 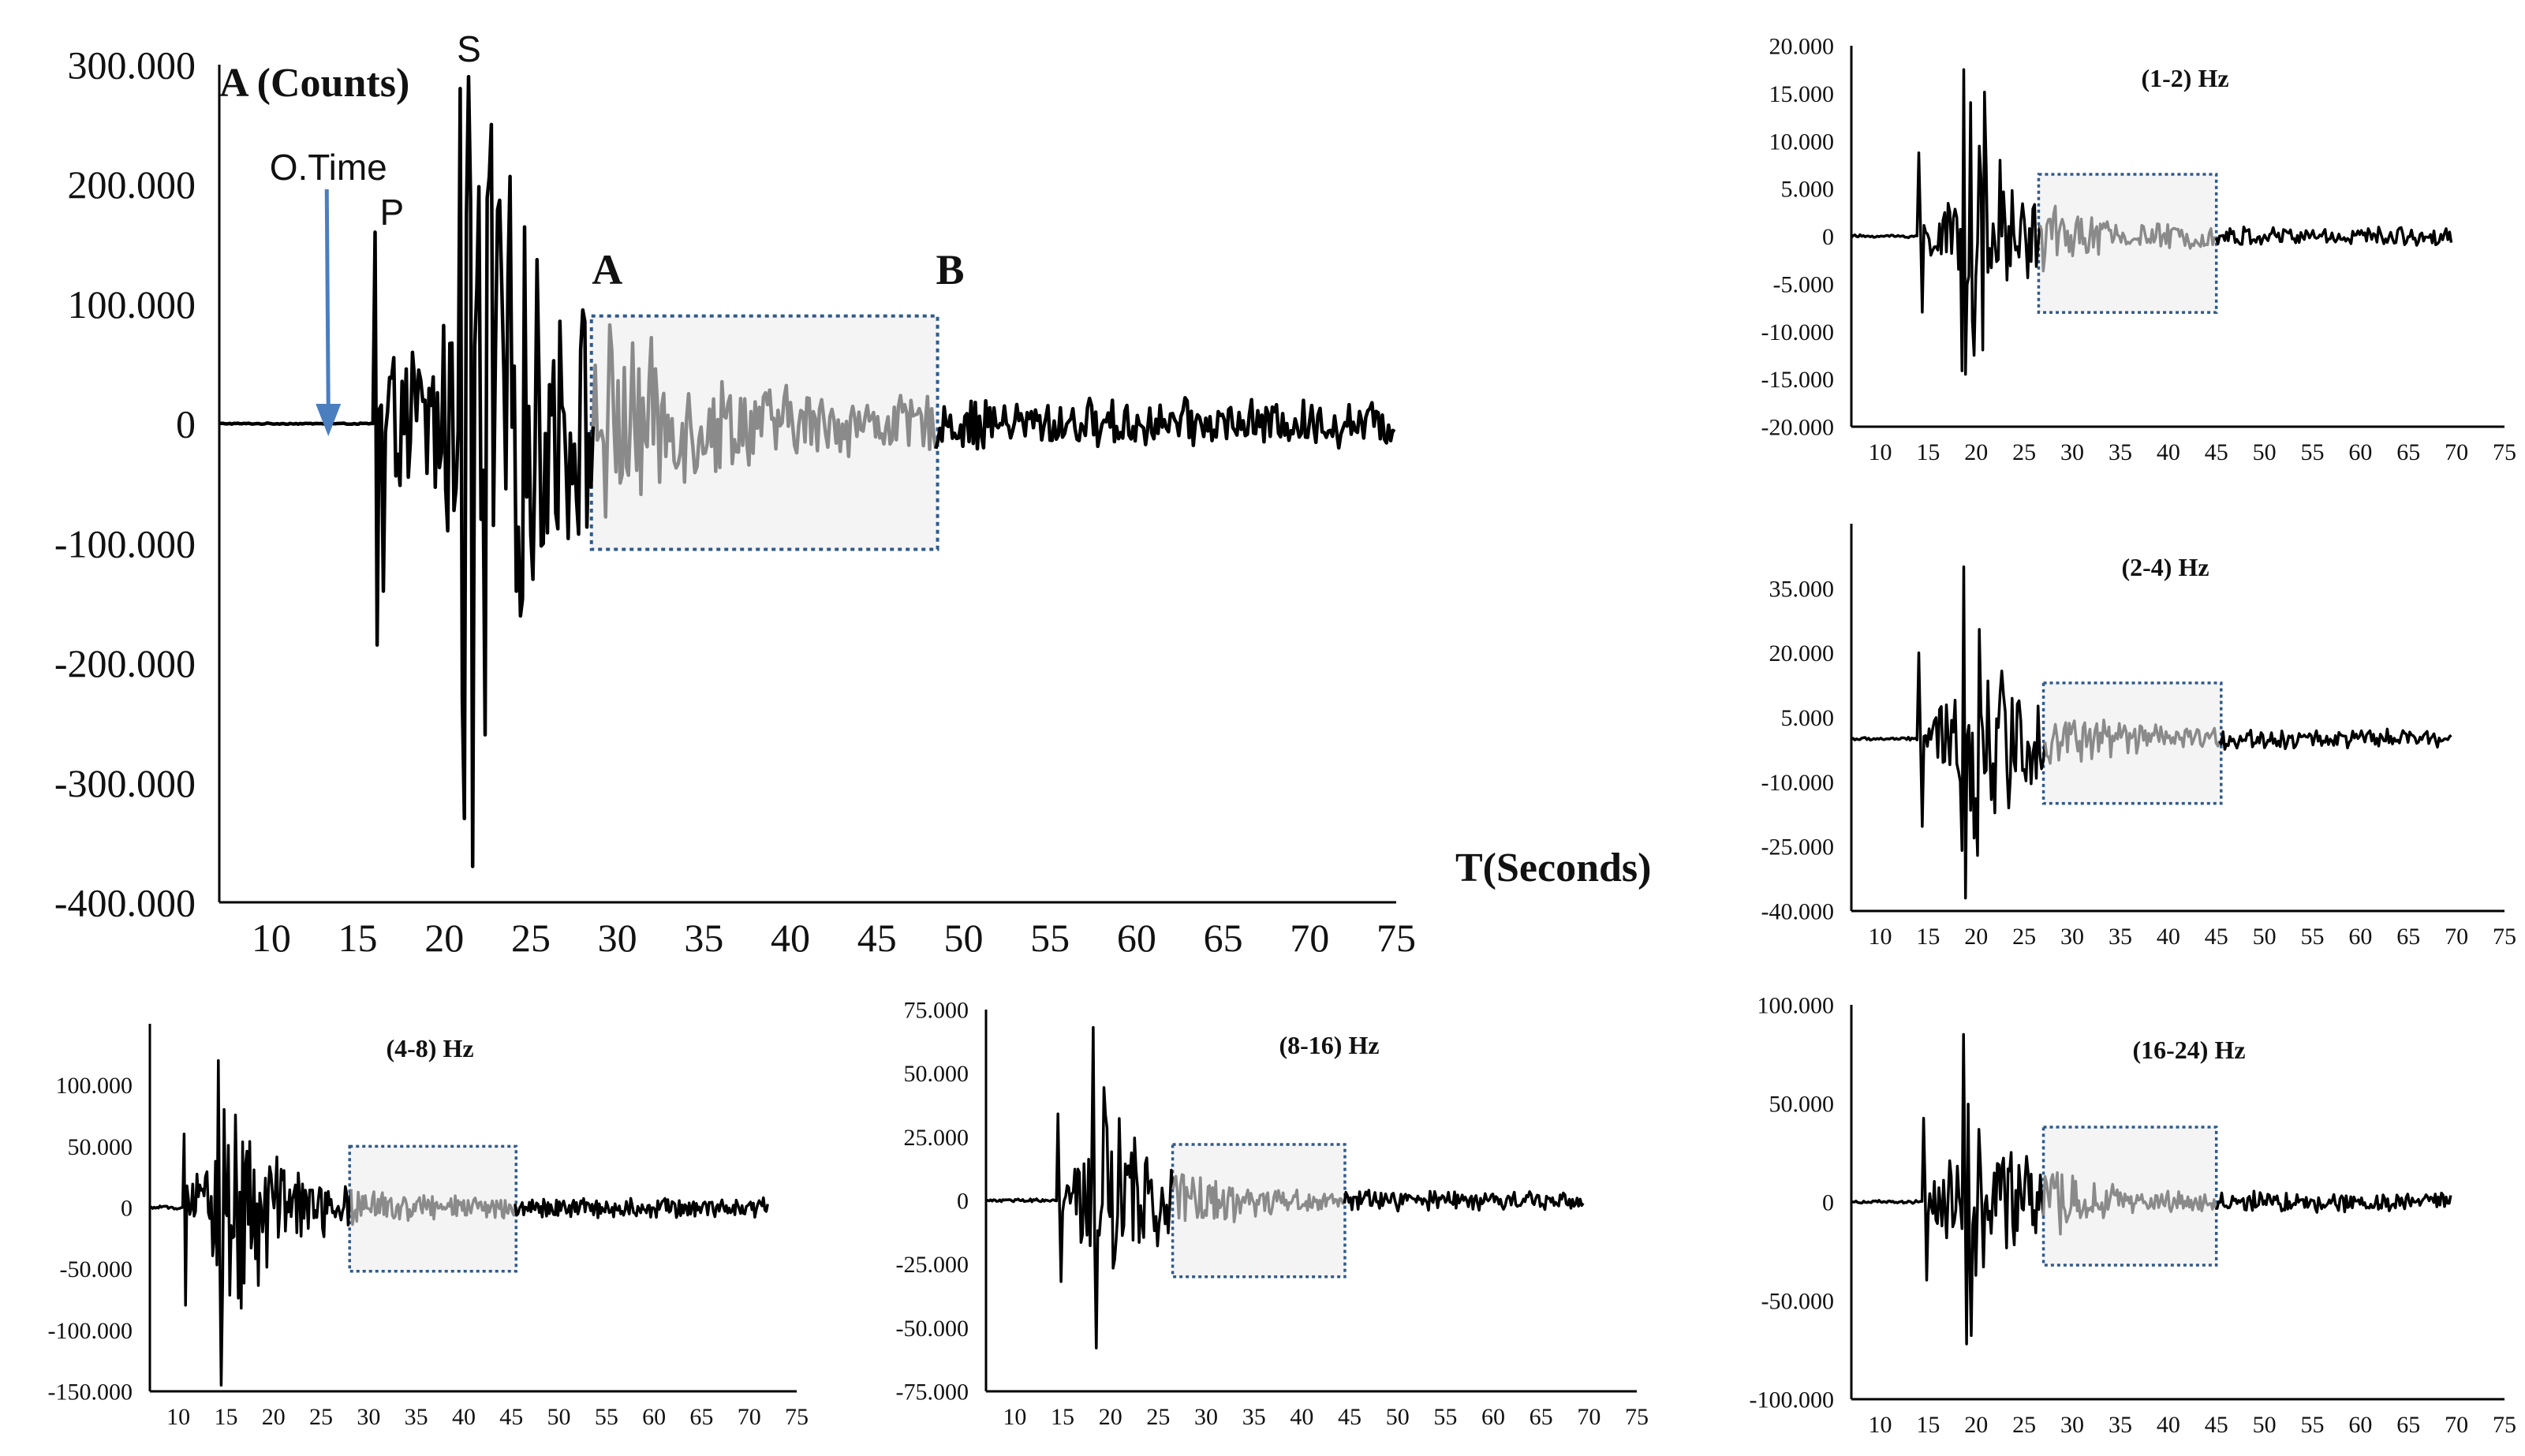 I want to click on y-tick-label: -40.000, so click(x=1798, y=912).